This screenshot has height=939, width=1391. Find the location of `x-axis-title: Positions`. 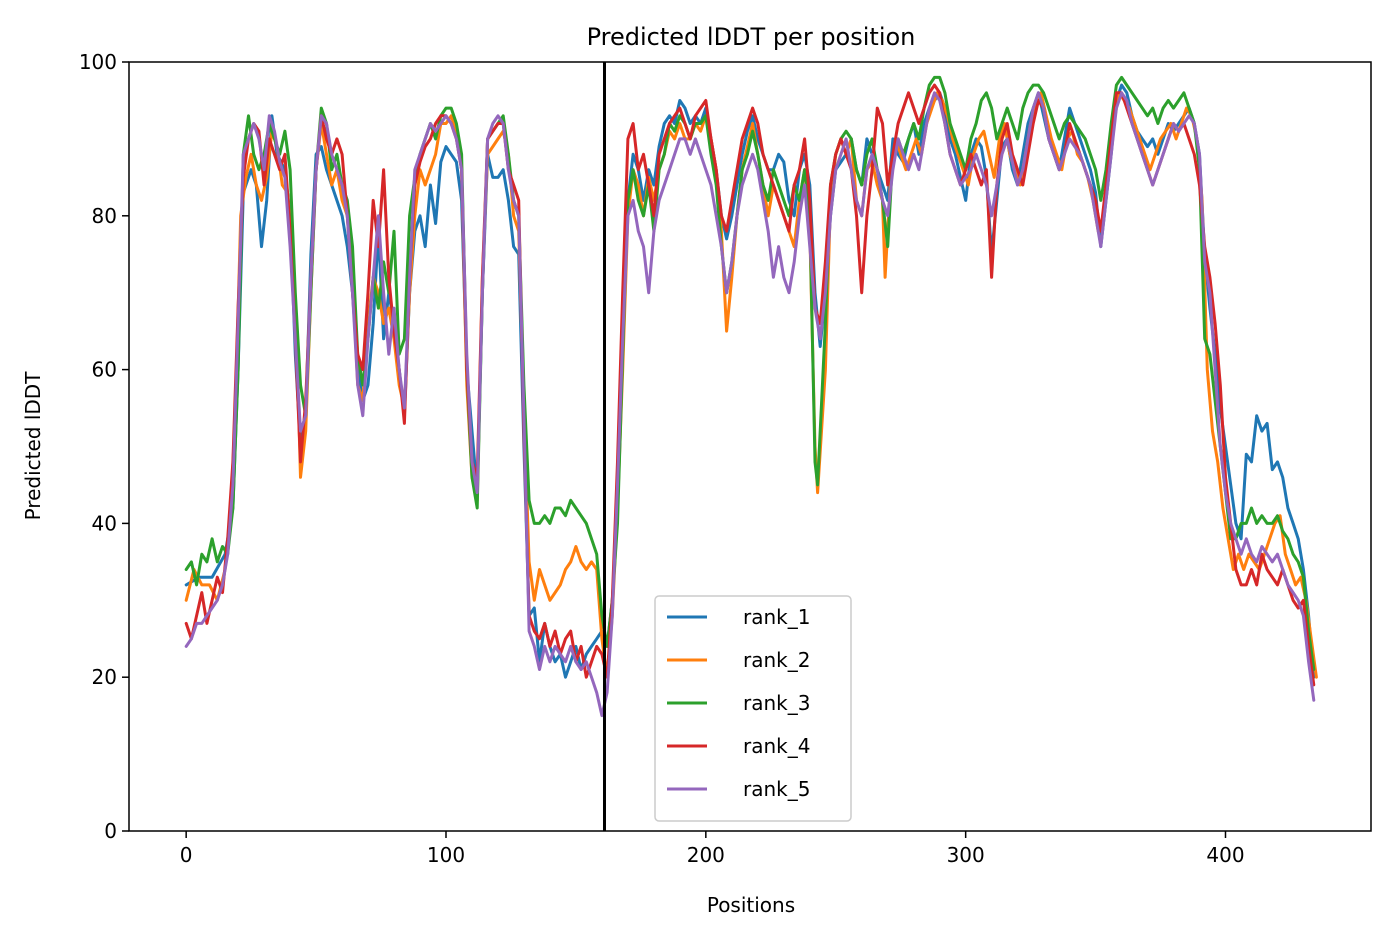

x-axis-title: Positions is located at coordinates (751, 905).